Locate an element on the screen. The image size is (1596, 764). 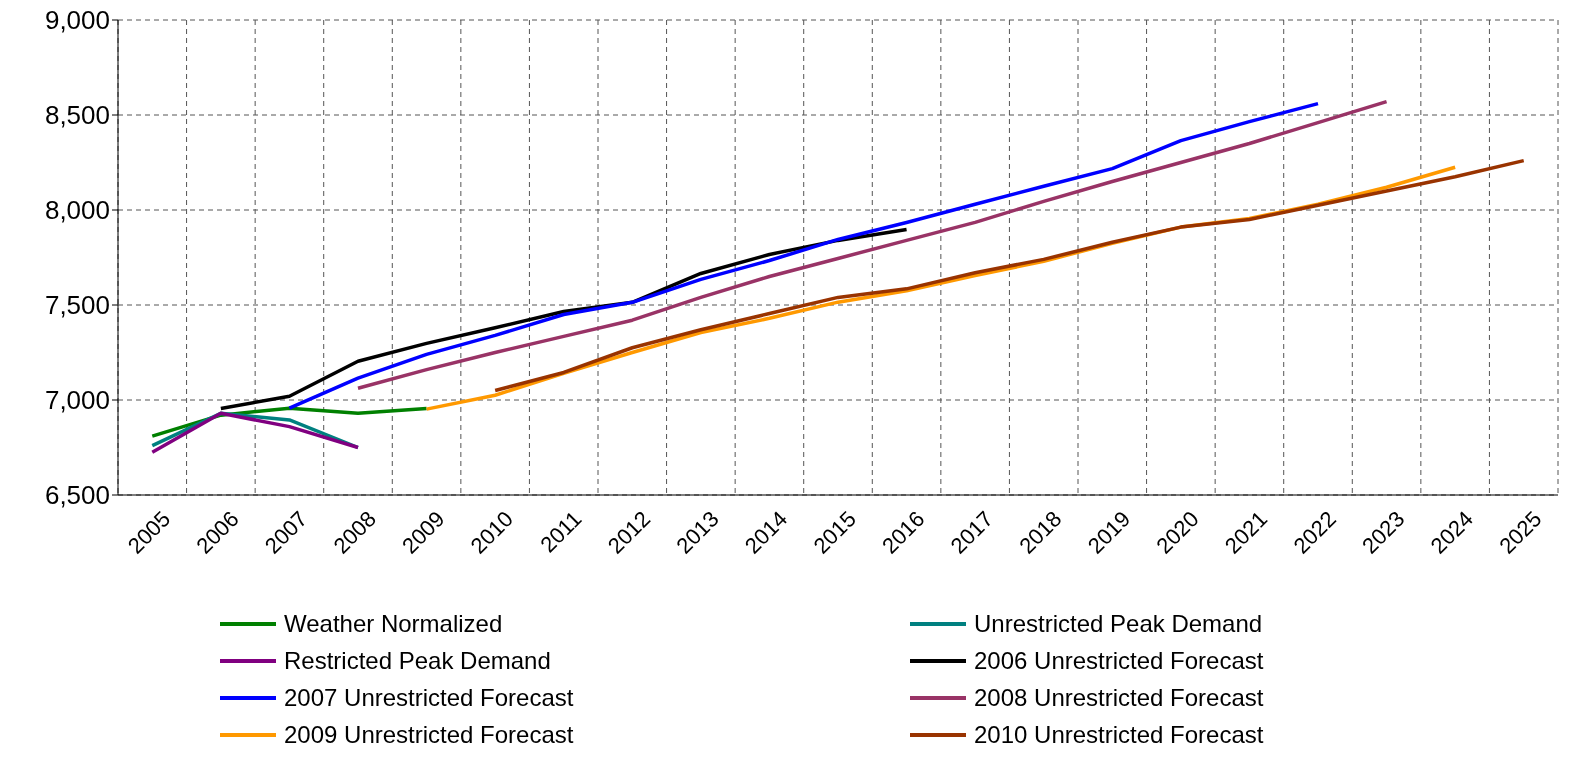
y-tick-label: 8,500 is located at coordinates (77, 115).